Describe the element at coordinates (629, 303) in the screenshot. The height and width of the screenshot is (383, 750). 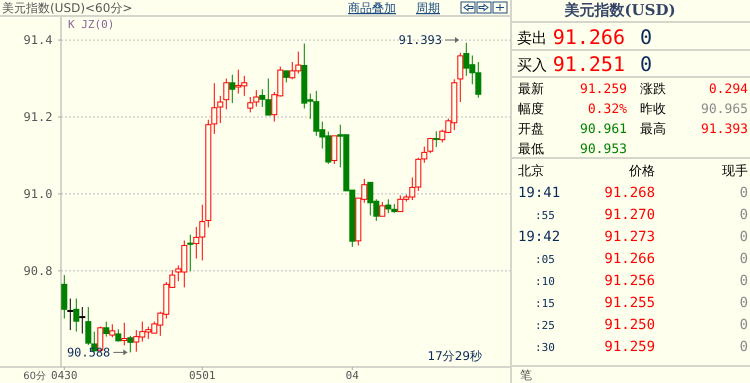
I see `text: 91.255` at that location.